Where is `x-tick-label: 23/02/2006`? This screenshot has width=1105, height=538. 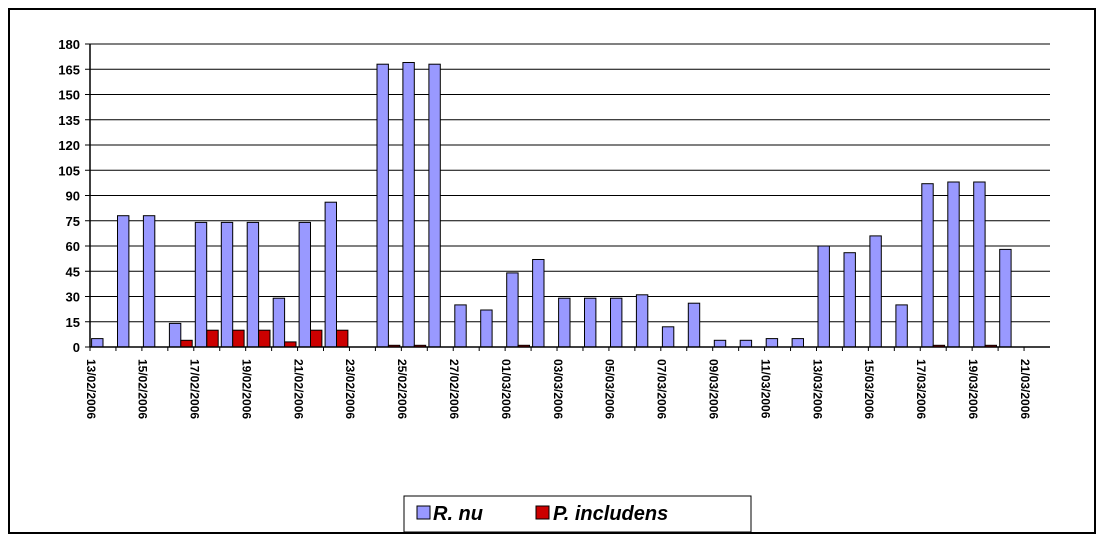 x-tick-label: 23/02/2006 is located at coordinates (350, 389).